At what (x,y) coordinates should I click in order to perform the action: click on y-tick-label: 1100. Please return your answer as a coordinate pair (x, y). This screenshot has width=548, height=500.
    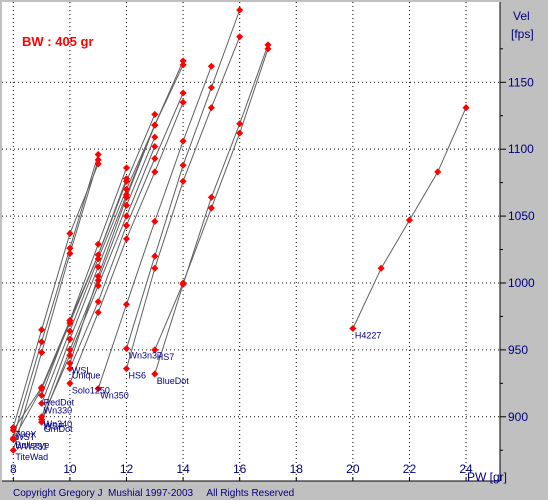
    Looking at the image, I should click on (521, 149).